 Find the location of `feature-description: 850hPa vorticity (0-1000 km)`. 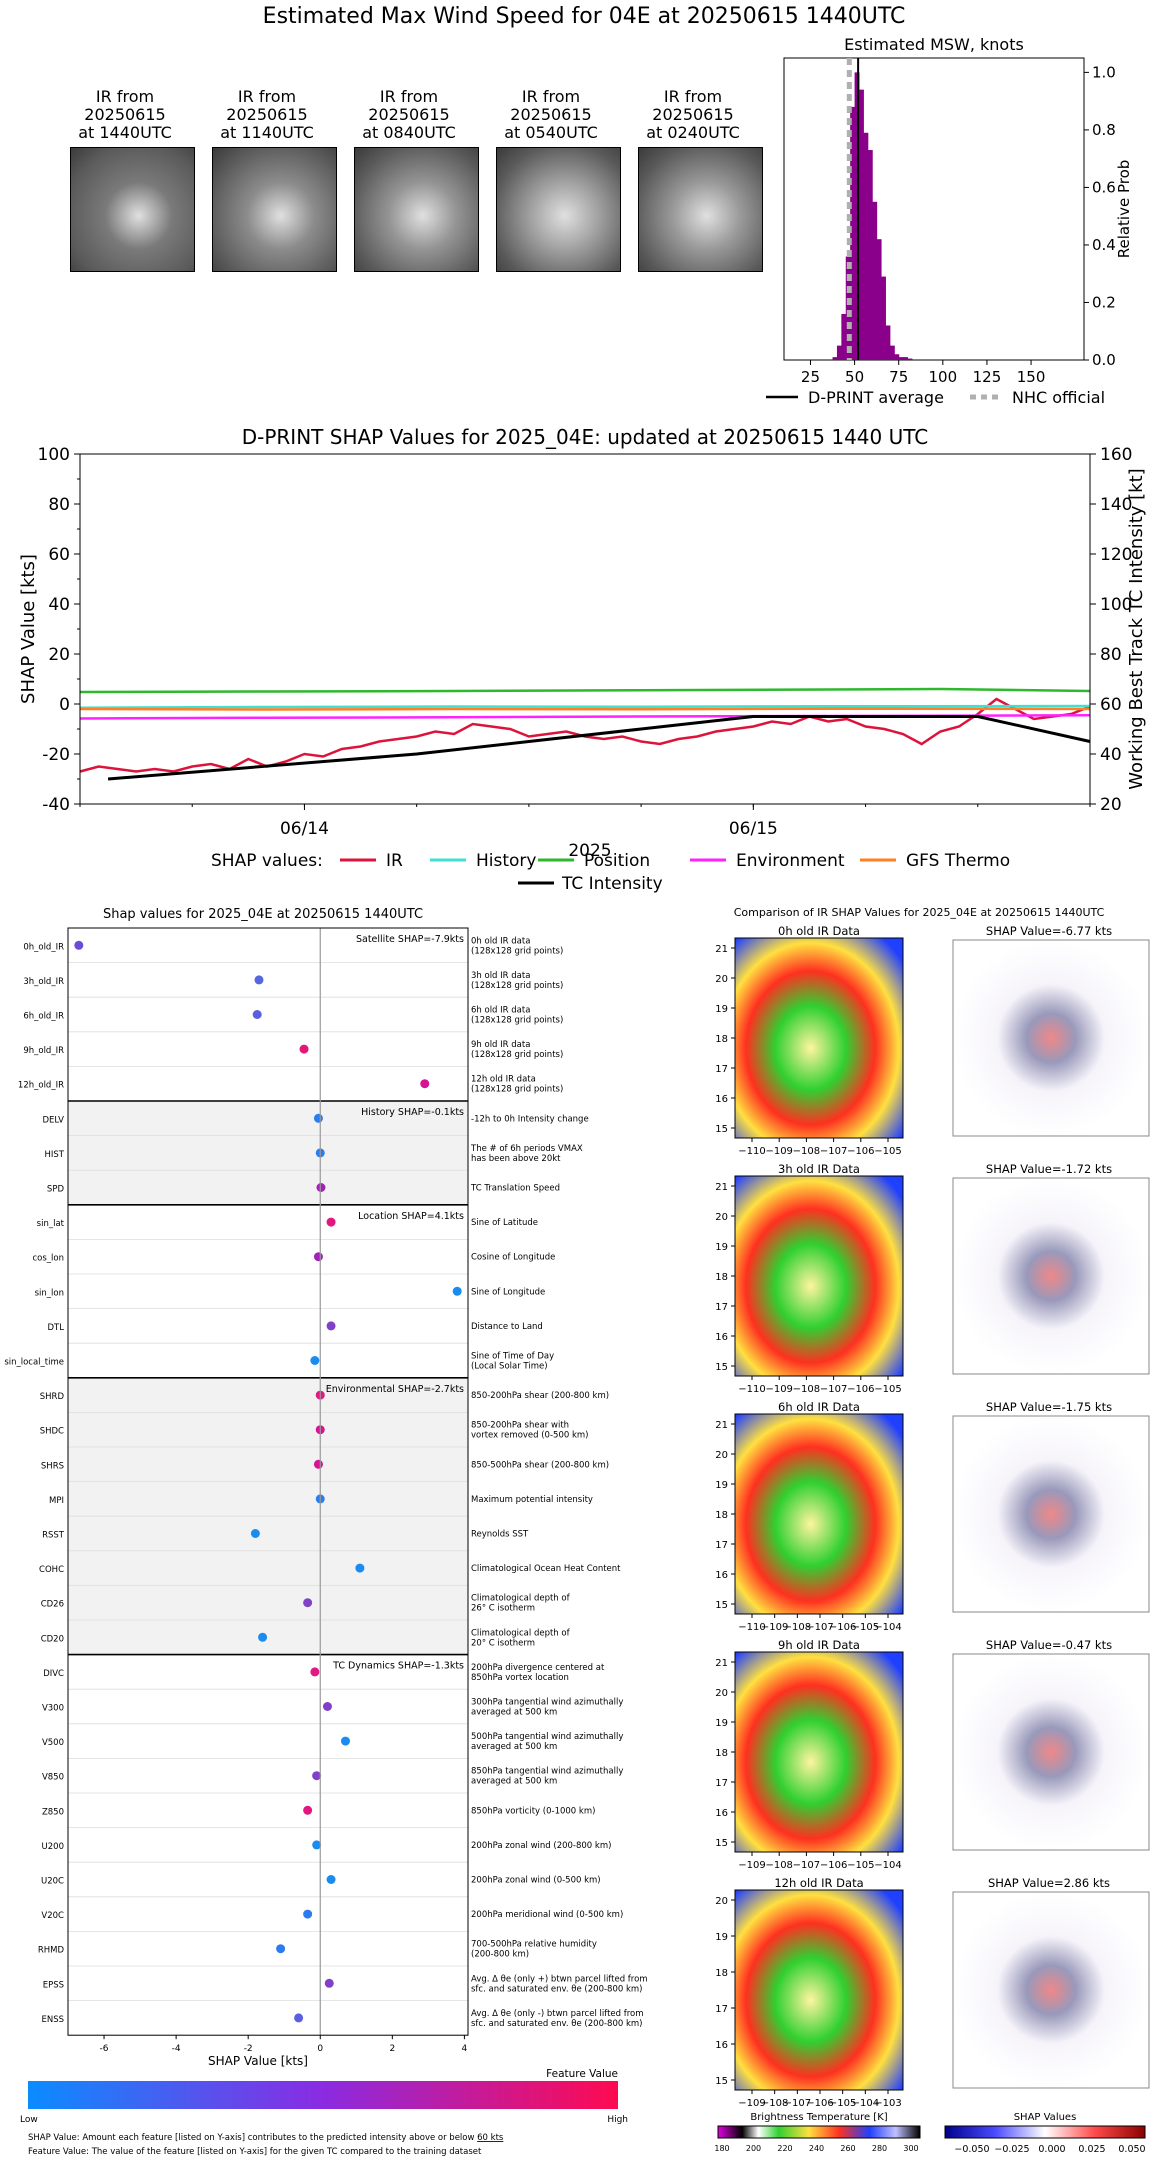

feature-description: 850hPa vorticity (0-1000 km) is located at coordinates (533, 1811).